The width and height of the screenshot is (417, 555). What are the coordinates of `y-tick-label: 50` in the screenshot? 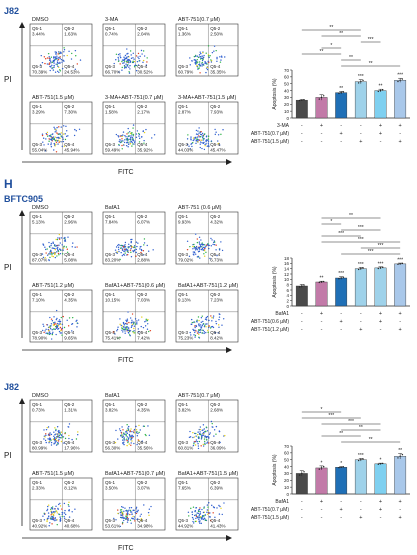 It's located at (287, 460).